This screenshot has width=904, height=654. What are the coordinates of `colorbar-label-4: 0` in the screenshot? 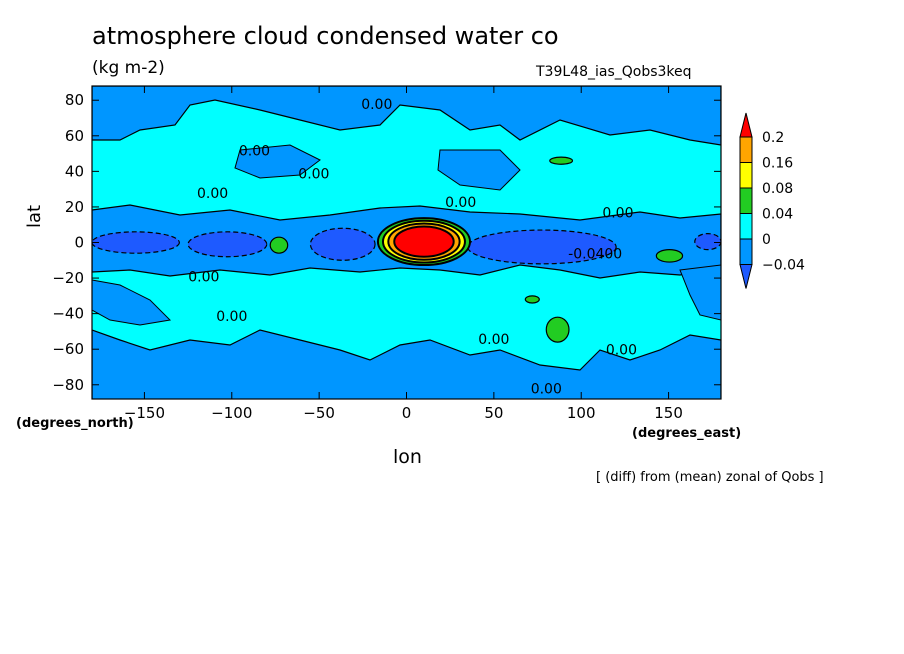 It's located at (766, 240).